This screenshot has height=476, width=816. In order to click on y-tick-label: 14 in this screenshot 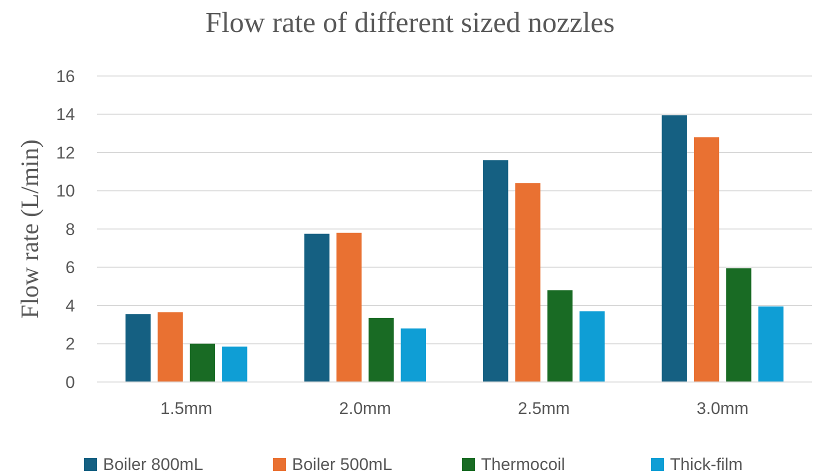, I will do `click(65, 114)`.